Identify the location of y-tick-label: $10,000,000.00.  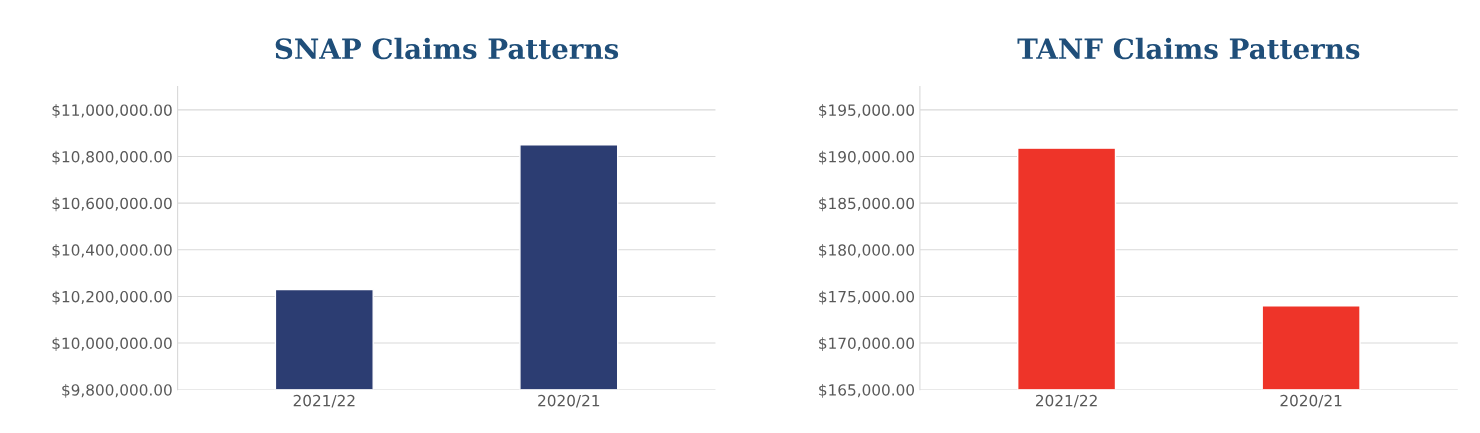
(112, 344).